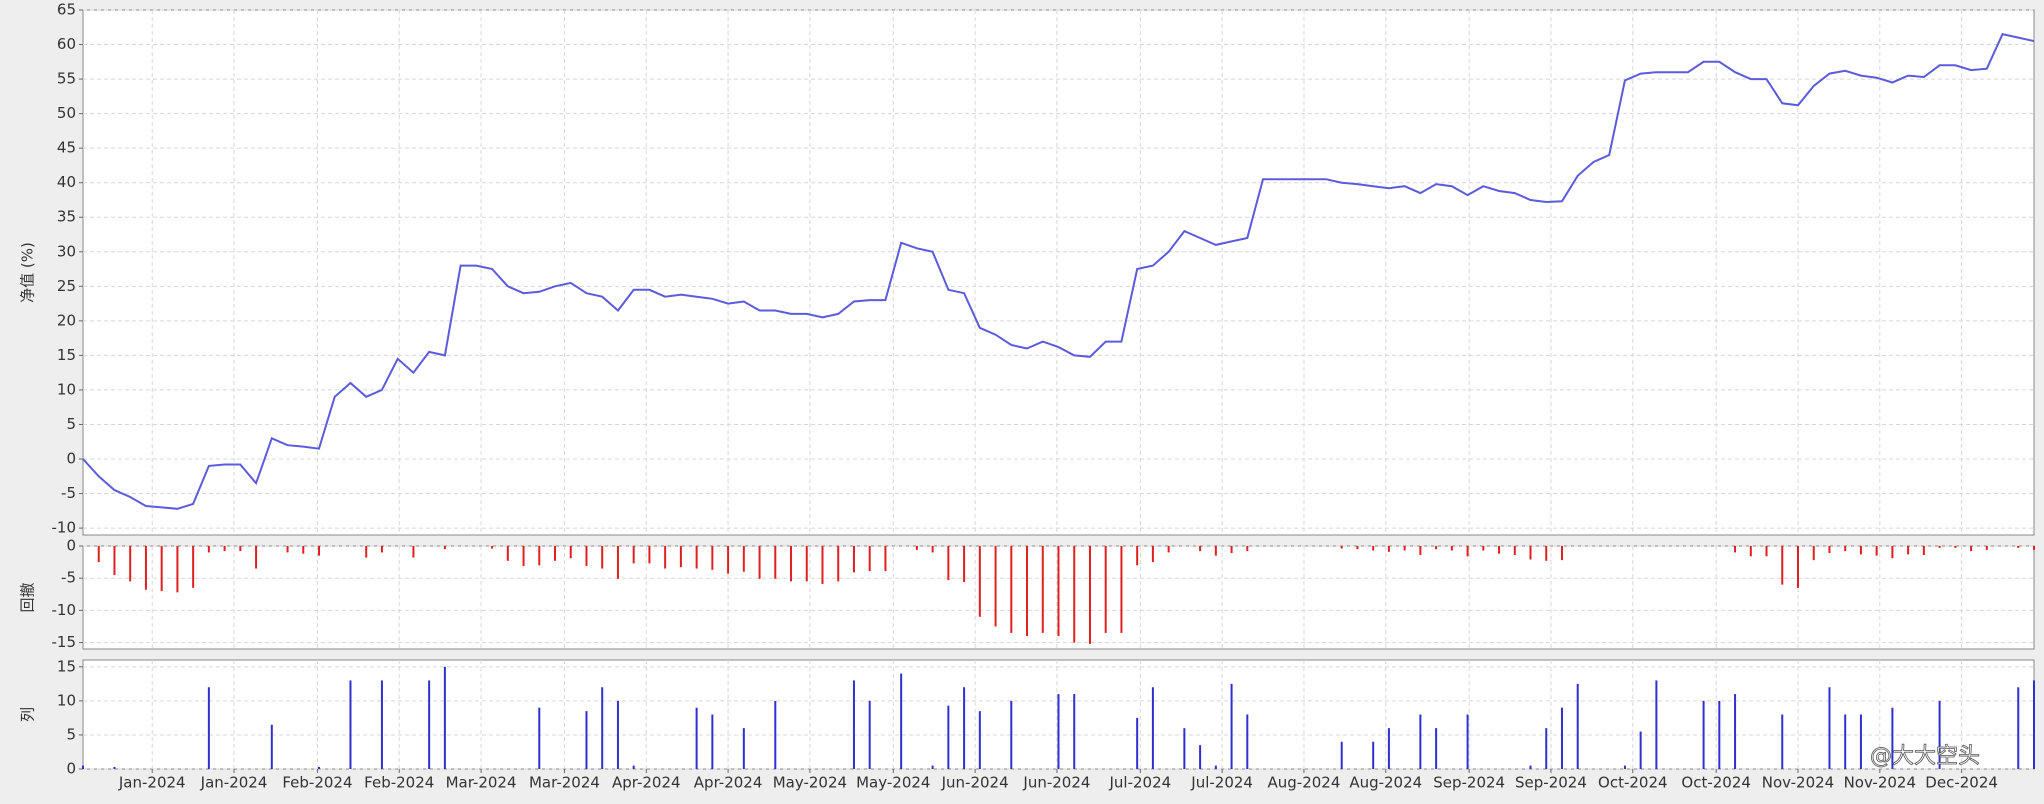  I want to click on y-tick-label: 60, so click(66, 44).